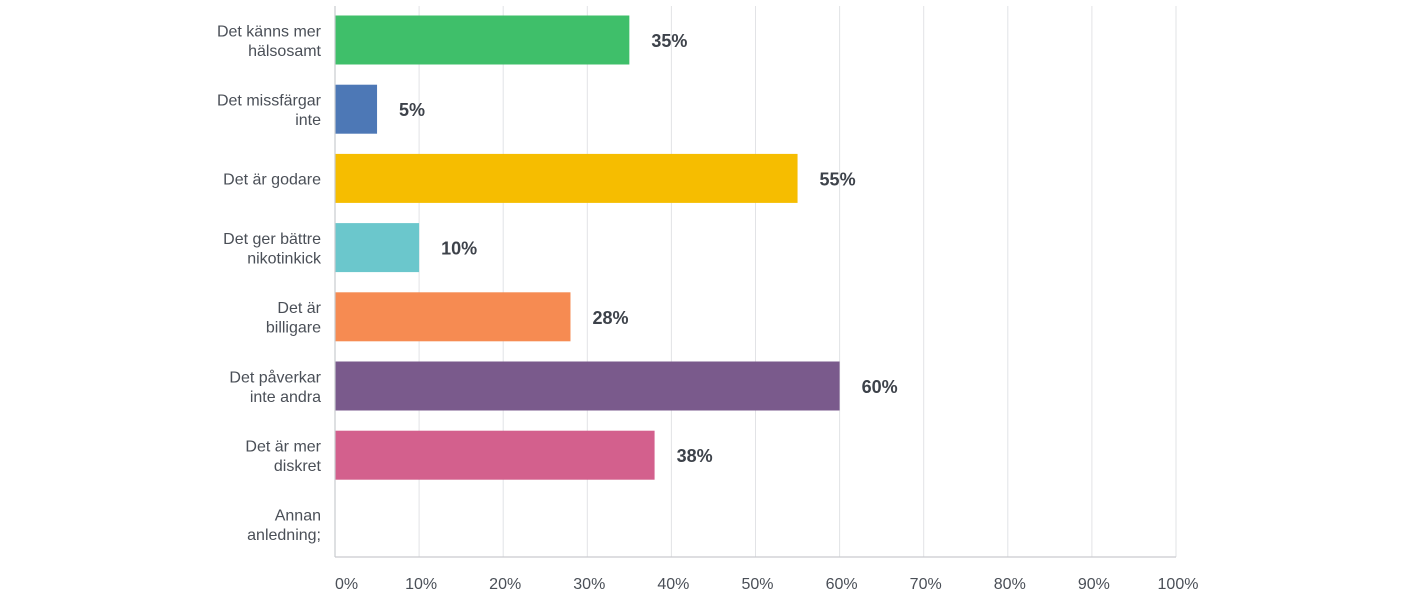 This screenshot has width=1420, height=605. Describe the element at coordinates (283, 446) in the screenshot. I see `category-label-line: Det är mer` at that location.